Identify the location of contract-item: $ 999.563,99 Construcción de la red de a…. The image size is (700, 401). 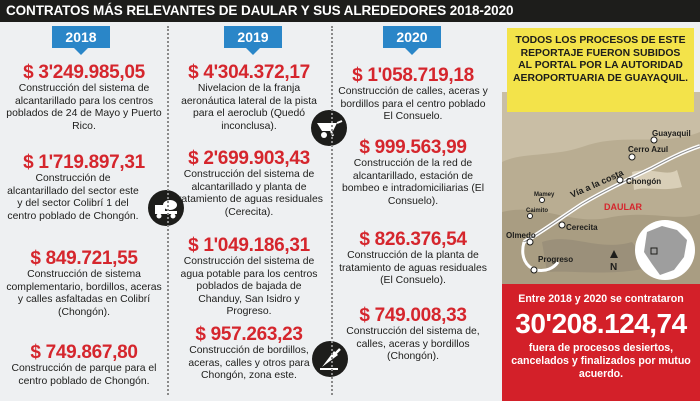
(413, 172).